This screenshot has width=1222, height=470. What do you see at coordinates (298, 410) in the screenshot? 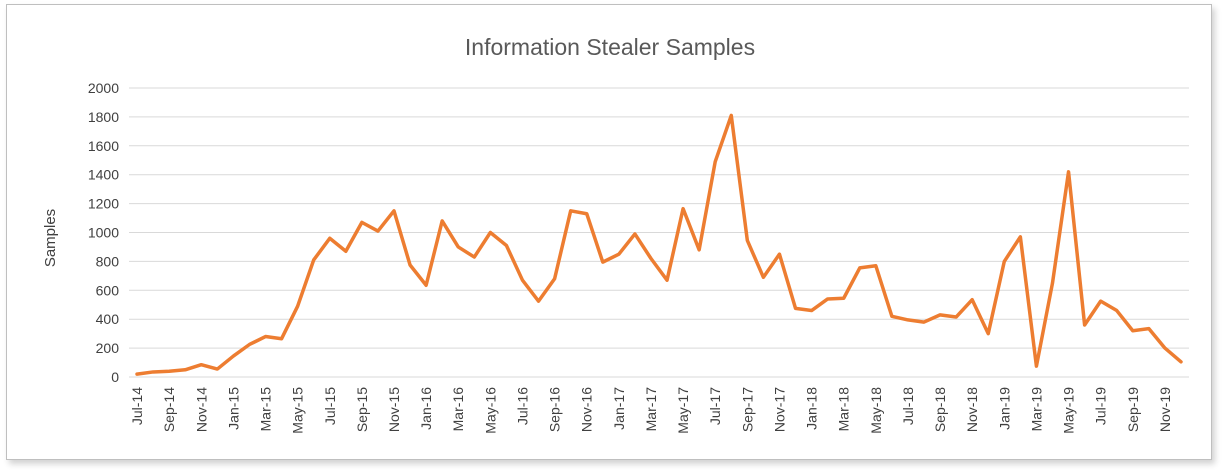
I see `x-tick-label: May-15` at bounding box center [298, 410].